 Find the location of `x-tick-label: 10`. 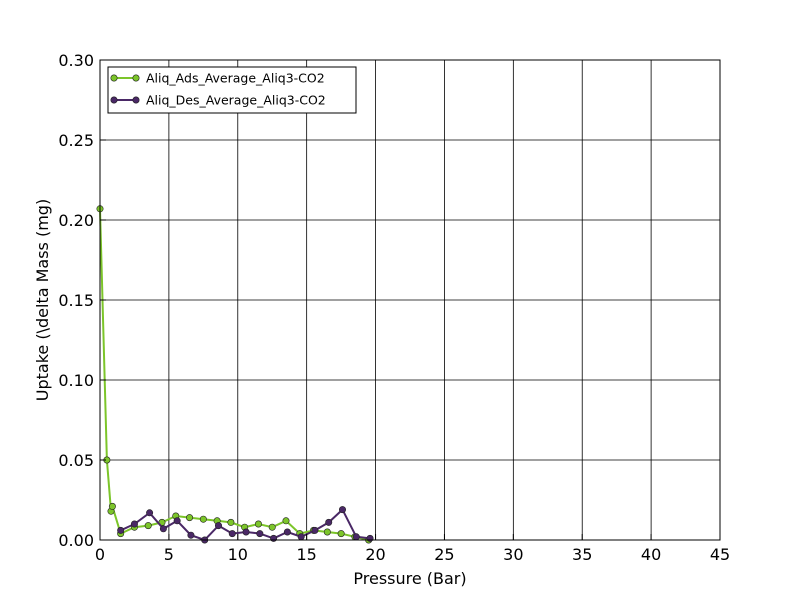

x-tick-label: 10 is located at coordinates (238, 554).